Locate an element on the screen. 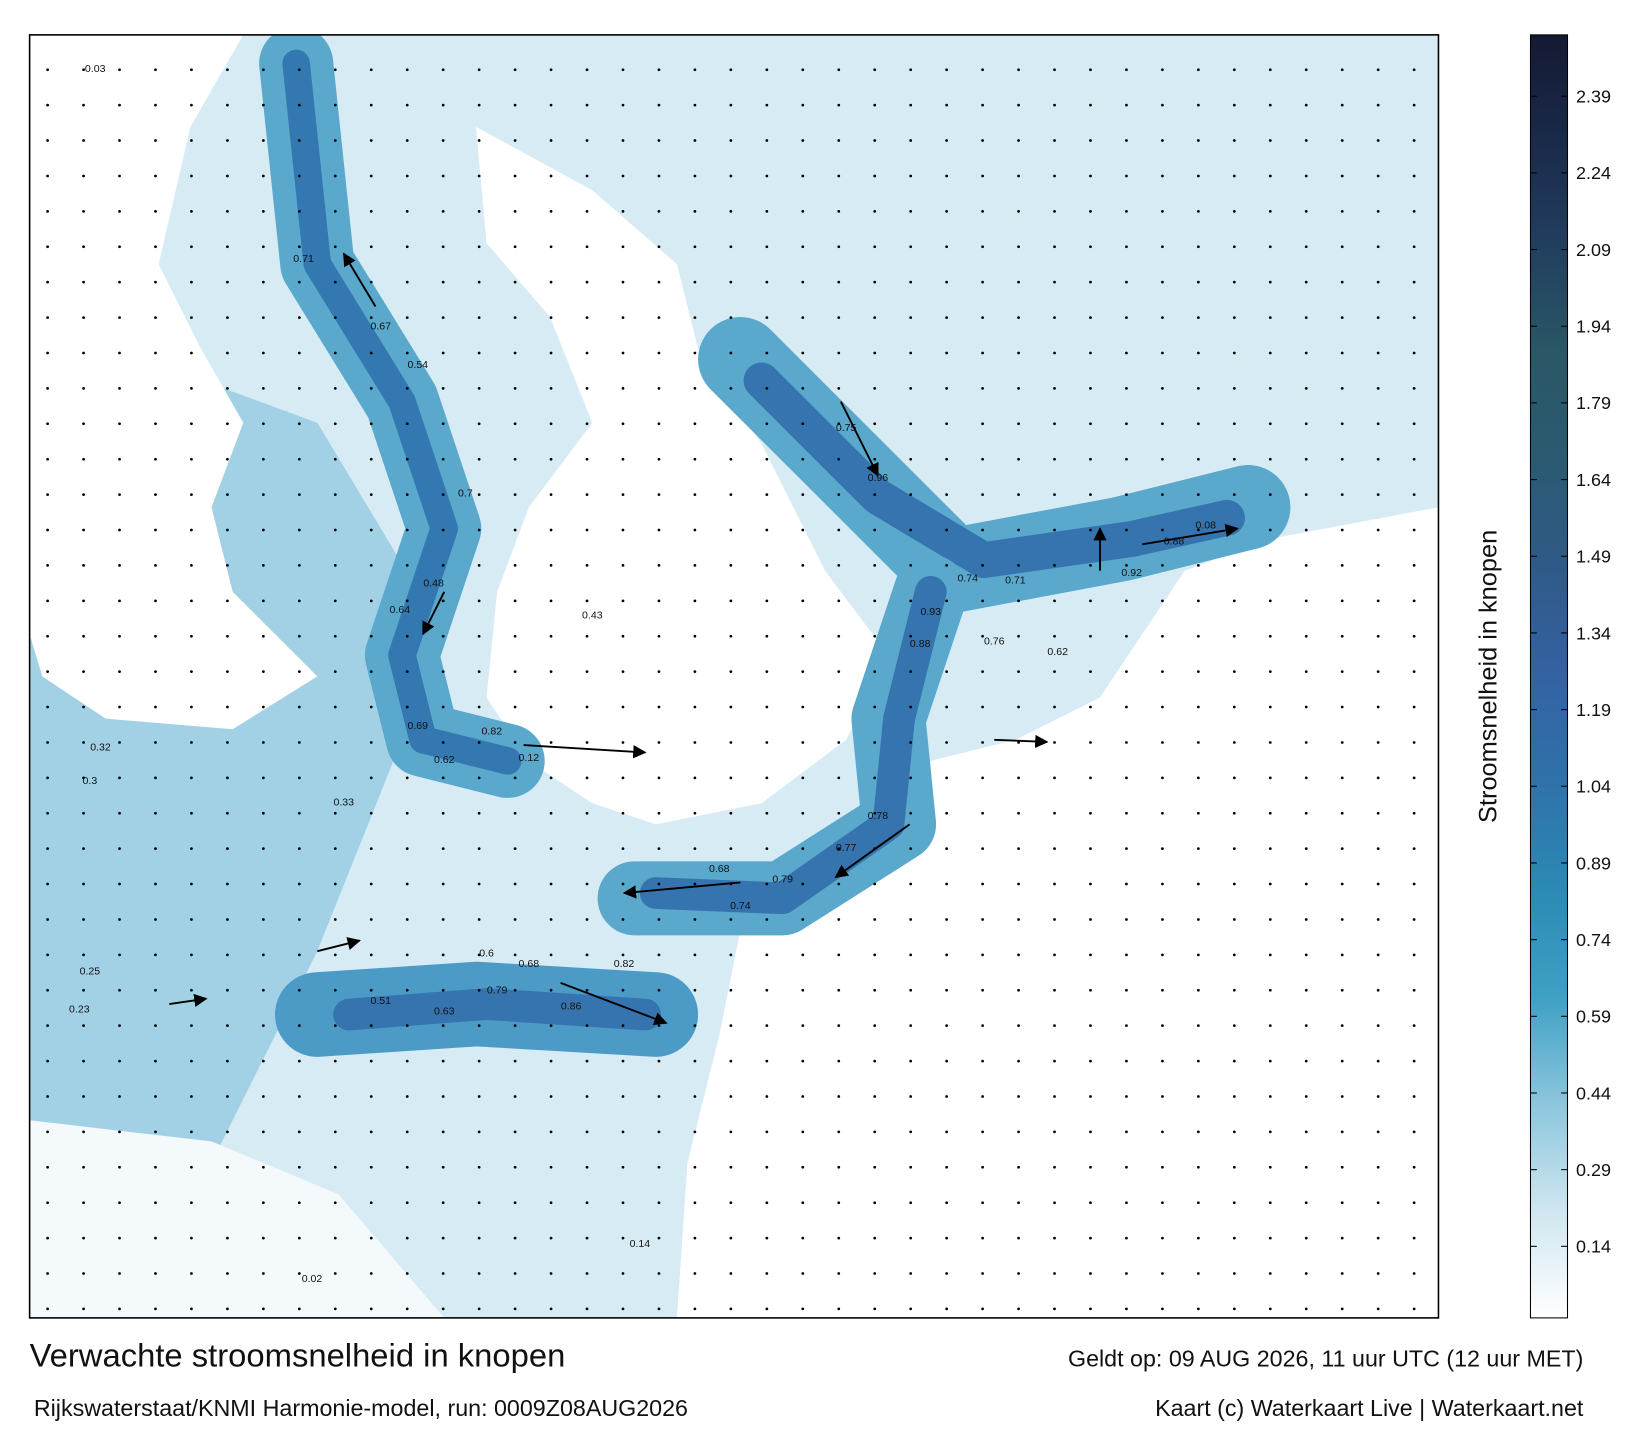  colorbar-tick-label: 0.14 is located at coordinates (1593, 1247).